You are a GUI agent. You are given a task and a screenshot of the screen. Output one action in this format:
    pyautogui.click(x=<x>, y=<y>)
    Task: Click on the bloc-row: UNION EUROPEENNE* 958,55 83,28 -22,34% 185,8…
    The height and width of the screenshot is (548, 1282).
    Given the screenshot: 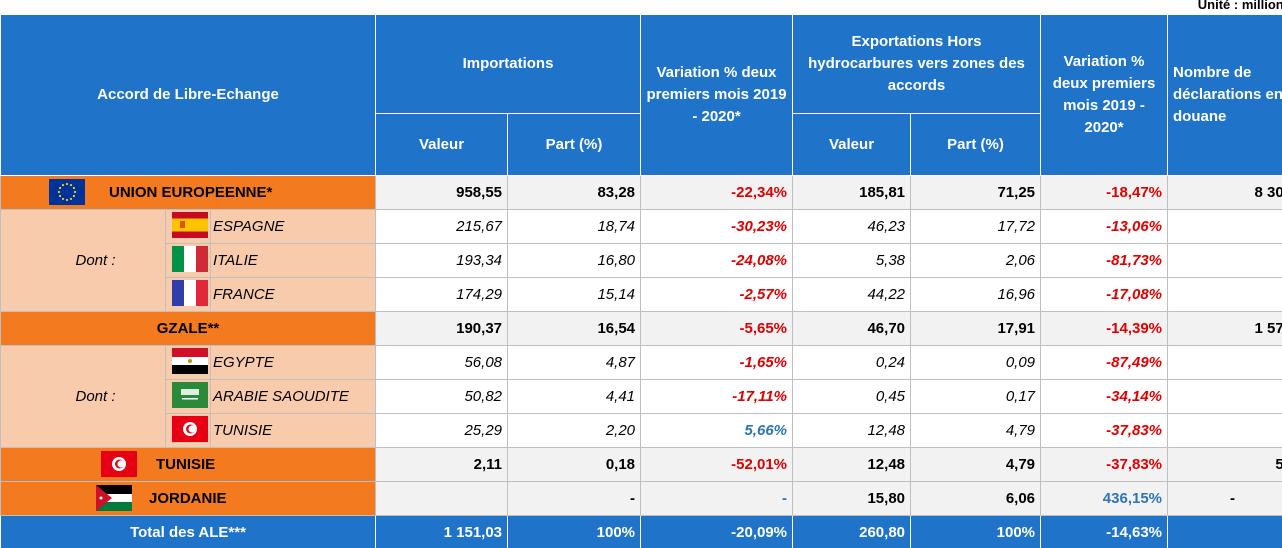 What is the action you would take?
    pyautogui.click(x=641, y=192)
    